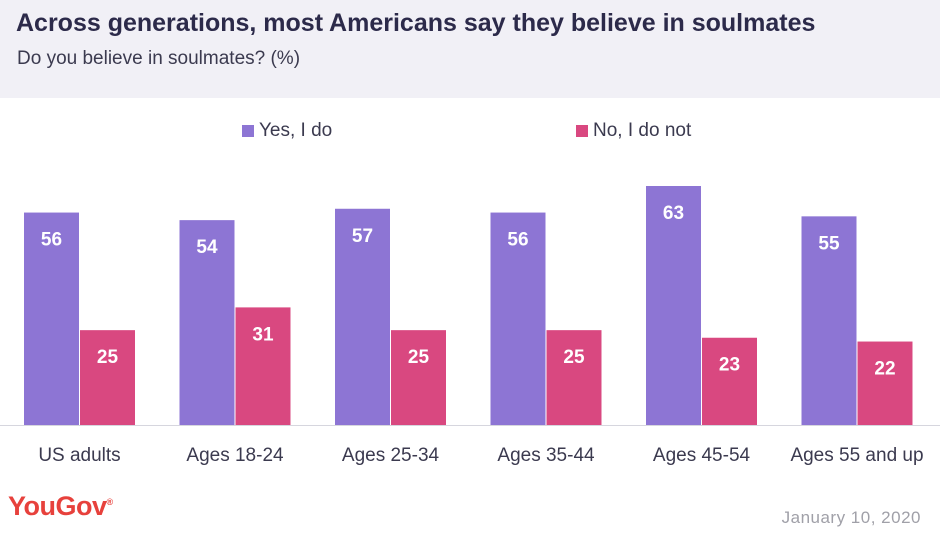 This screenshot has width=940, height=535. Describe the element at coordinates (546, 455) in the screenshot. I see `category-label: Ages 35-44` at that location.